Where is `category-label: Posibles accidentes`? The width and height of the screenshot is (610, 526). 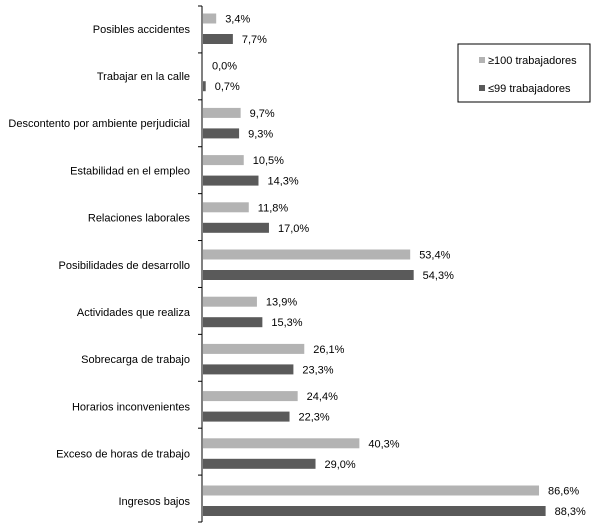
category-label: Posibles accidentes is located at coordinates (142, 30).